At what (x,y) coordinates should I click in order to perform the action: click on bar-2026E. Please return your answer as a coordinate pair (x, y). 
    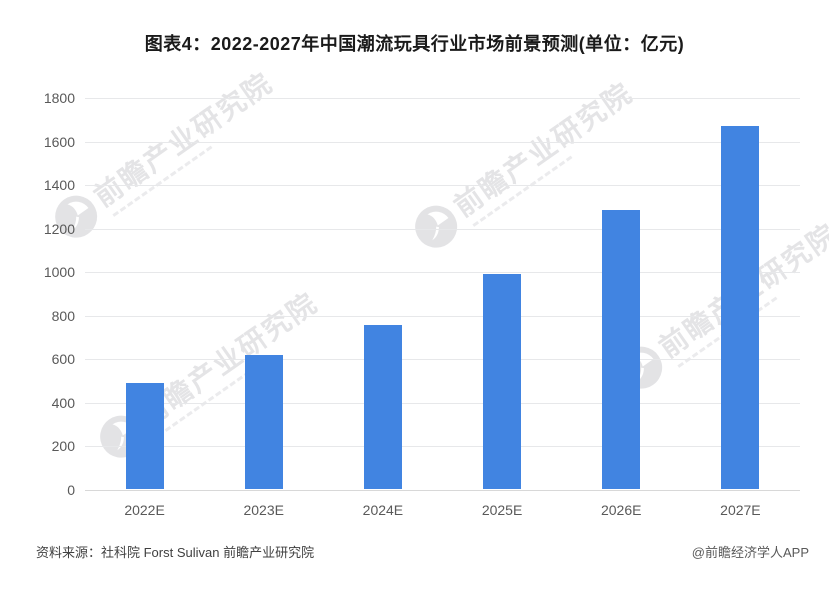
    Looking at the image, I should click on (621, 349).